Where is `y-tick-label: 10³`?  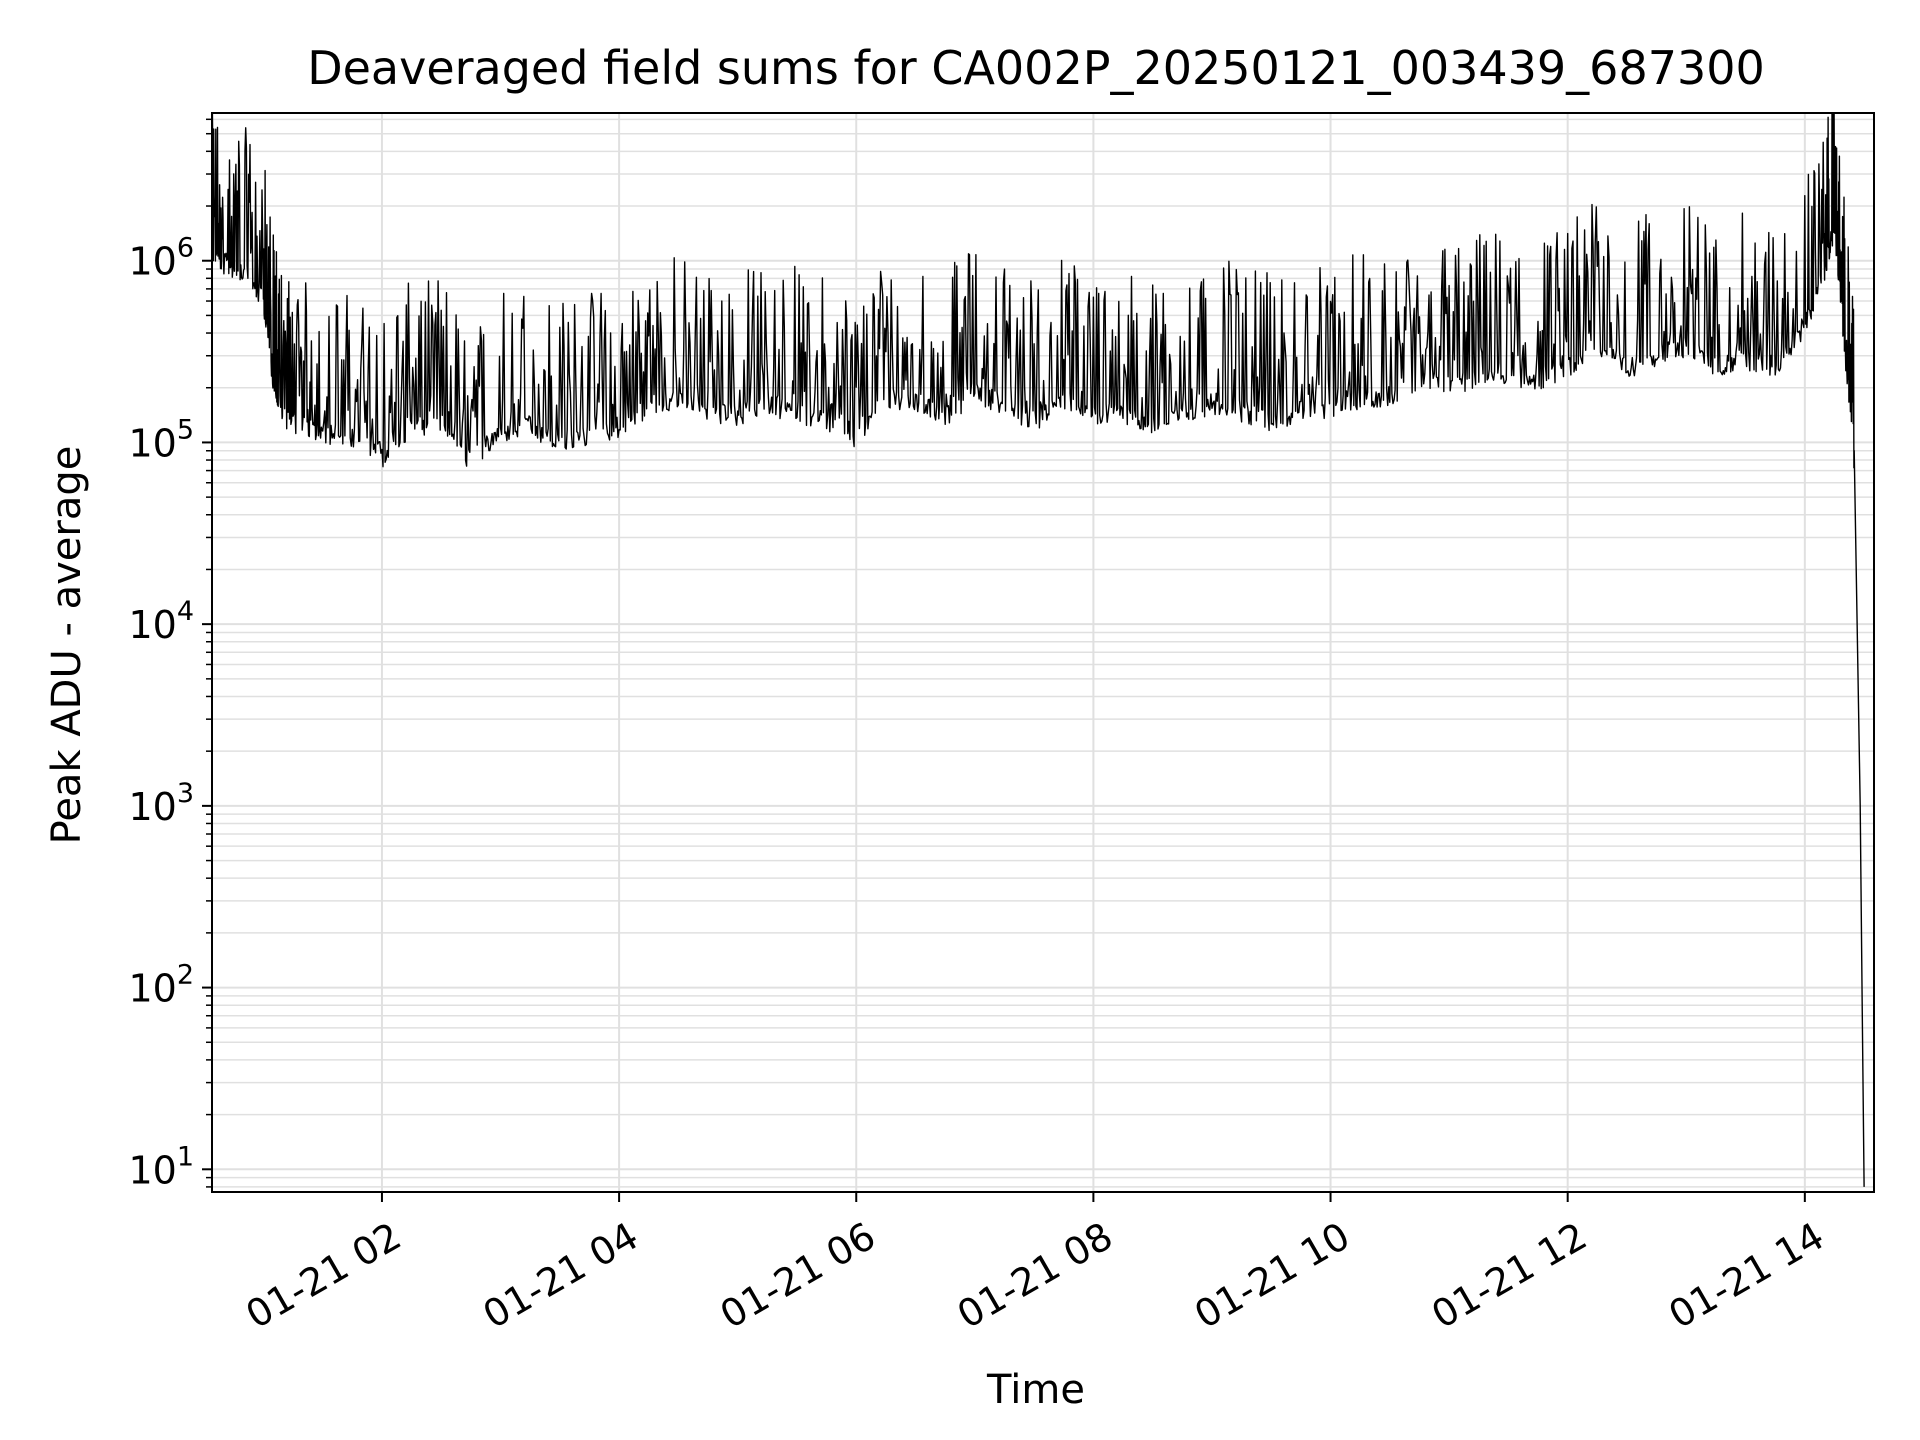 y-tick-label: 10³ is located at coordinates (161, 803).